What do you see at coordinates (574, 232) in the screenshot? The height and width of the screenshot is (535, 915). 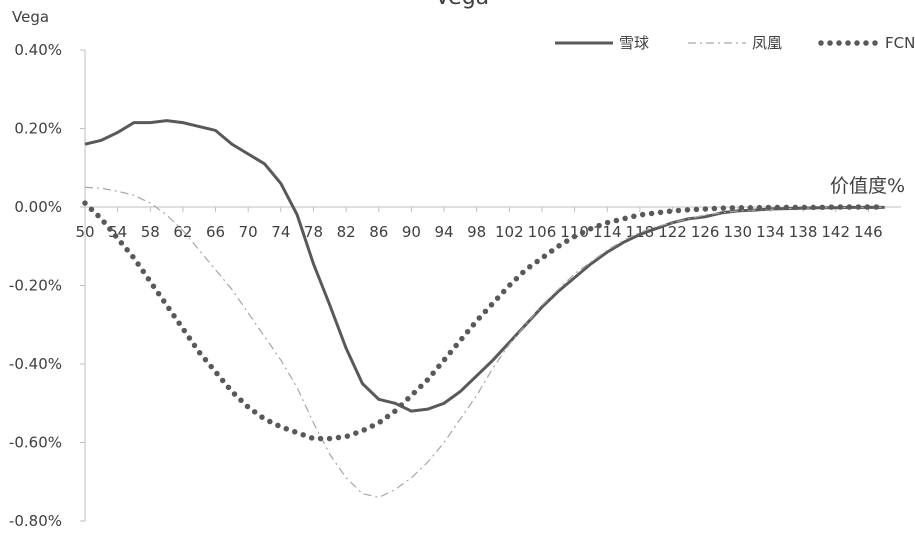 I see `x-tick-label: 110` at bounding box center [574, 232].